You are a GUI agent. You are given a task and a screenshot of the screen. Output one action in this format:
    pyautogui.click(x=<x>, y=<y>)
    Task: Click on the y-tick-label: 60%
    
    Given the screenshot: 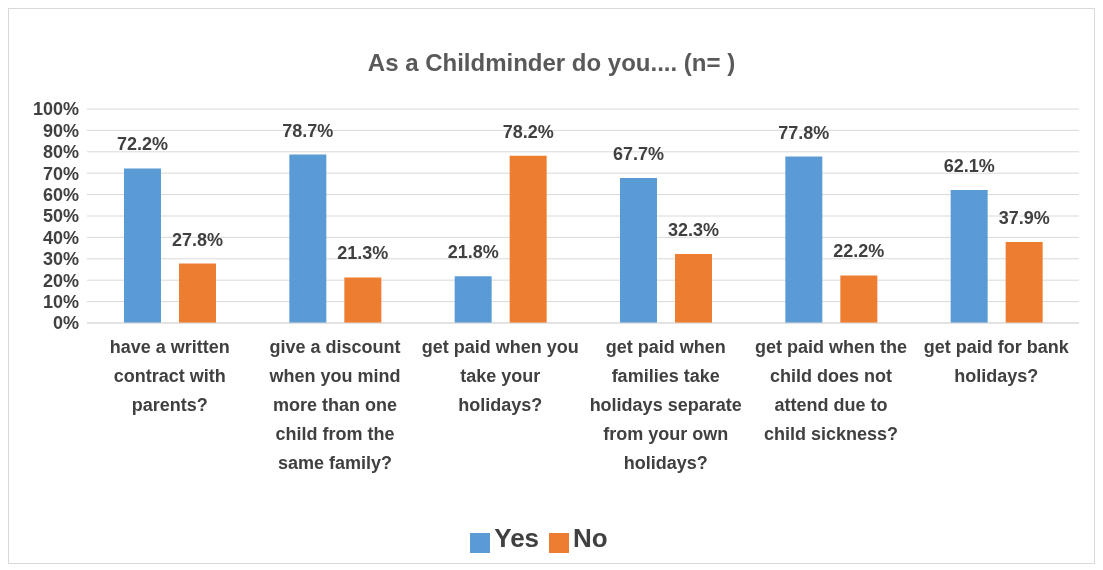 What is the action you would take?
    pyautogui.click(x=60, y=194)
    